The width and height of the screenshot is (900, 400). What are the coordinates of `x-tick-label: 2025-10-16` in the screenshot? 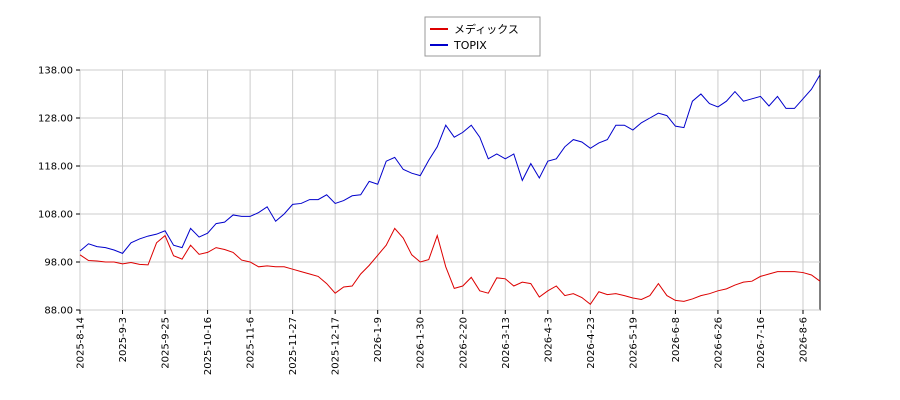 It's located at (208, 346).